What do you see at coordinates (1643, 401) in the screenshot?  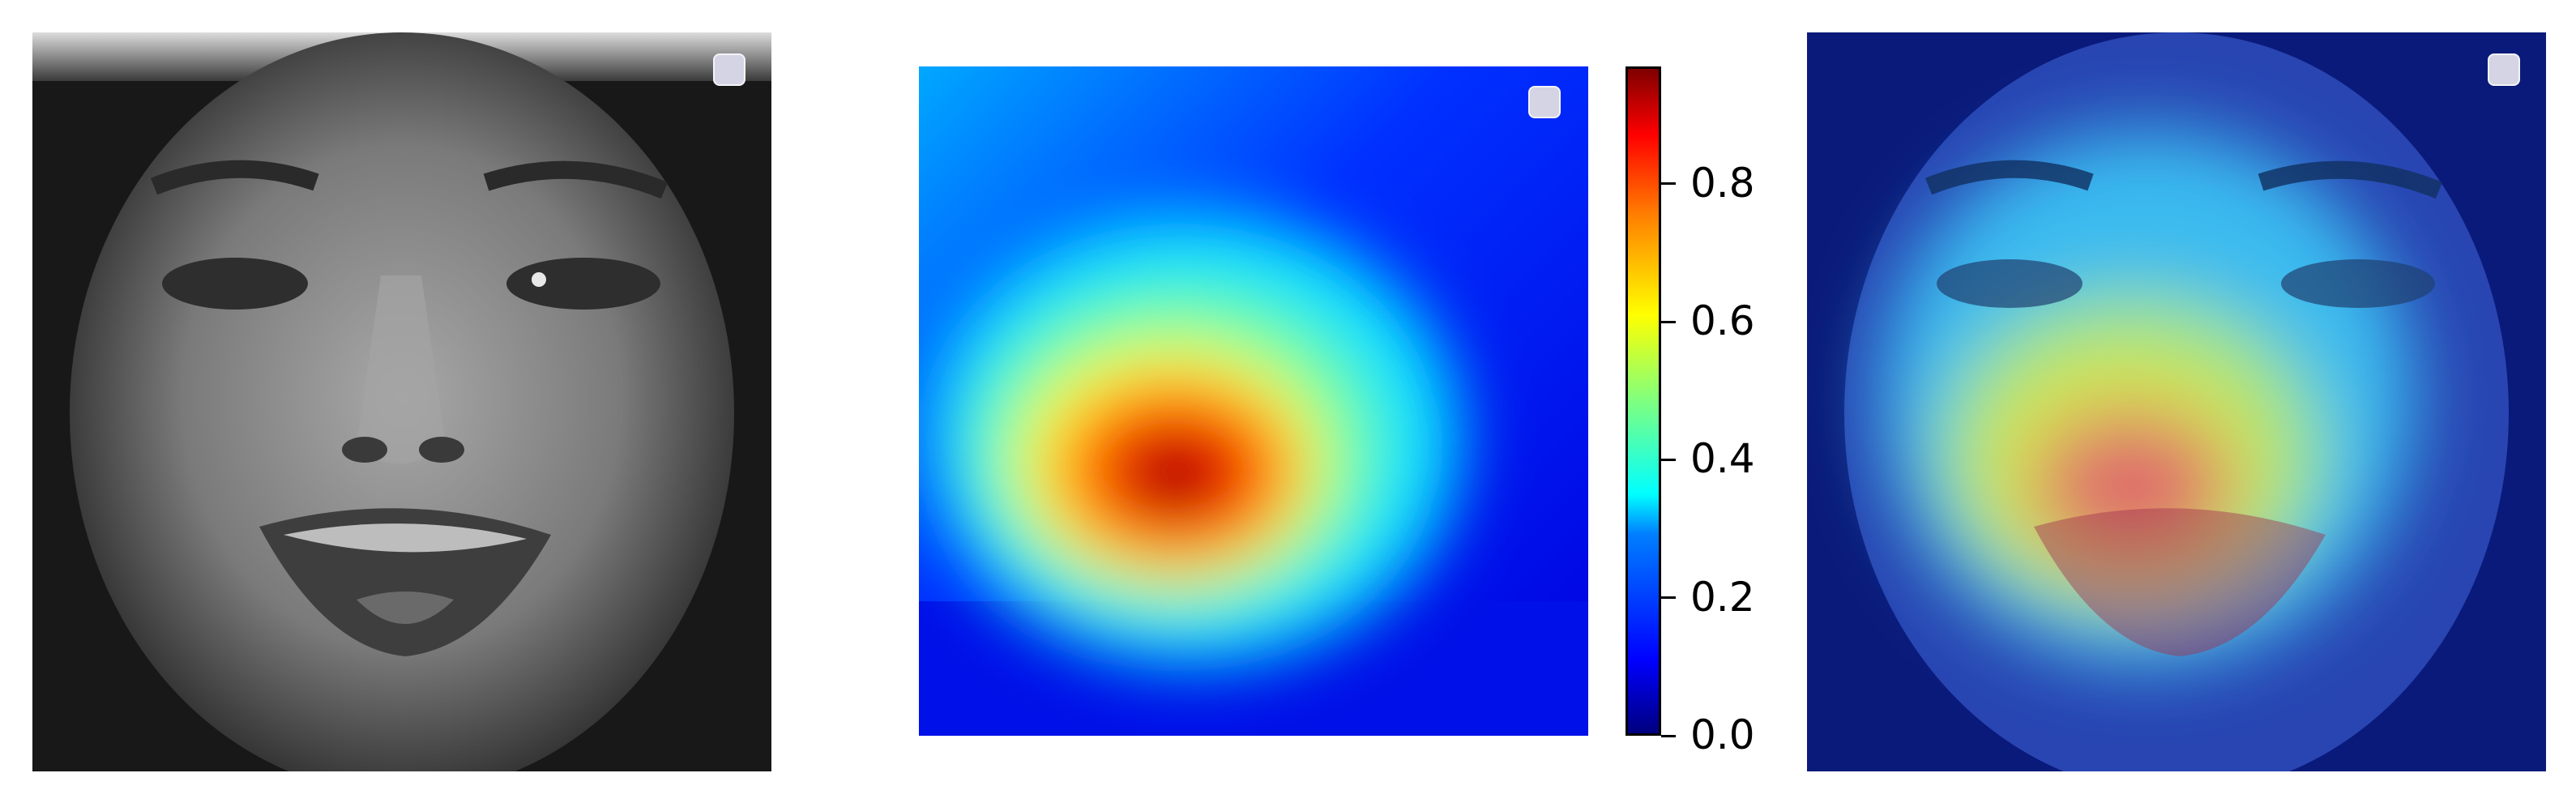 I see `colorbar` at bounding box center [1643, 401].